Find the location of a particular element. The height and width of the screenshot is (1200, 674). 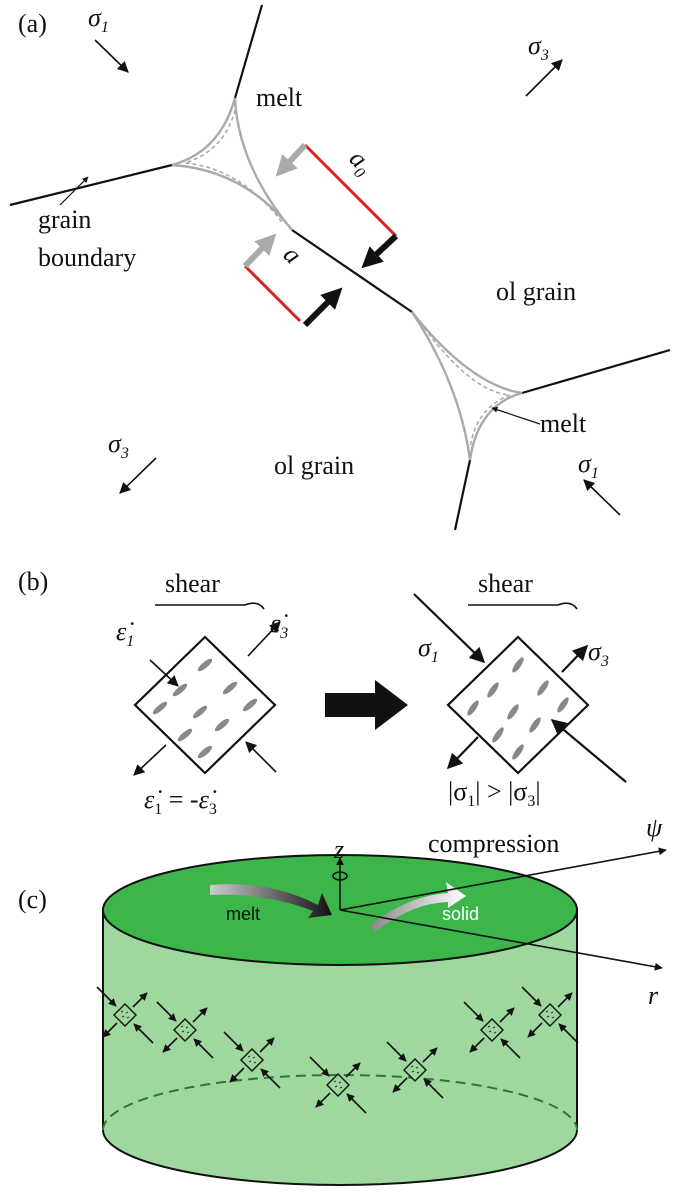

solid-flow is located at coordinates (418, 907).